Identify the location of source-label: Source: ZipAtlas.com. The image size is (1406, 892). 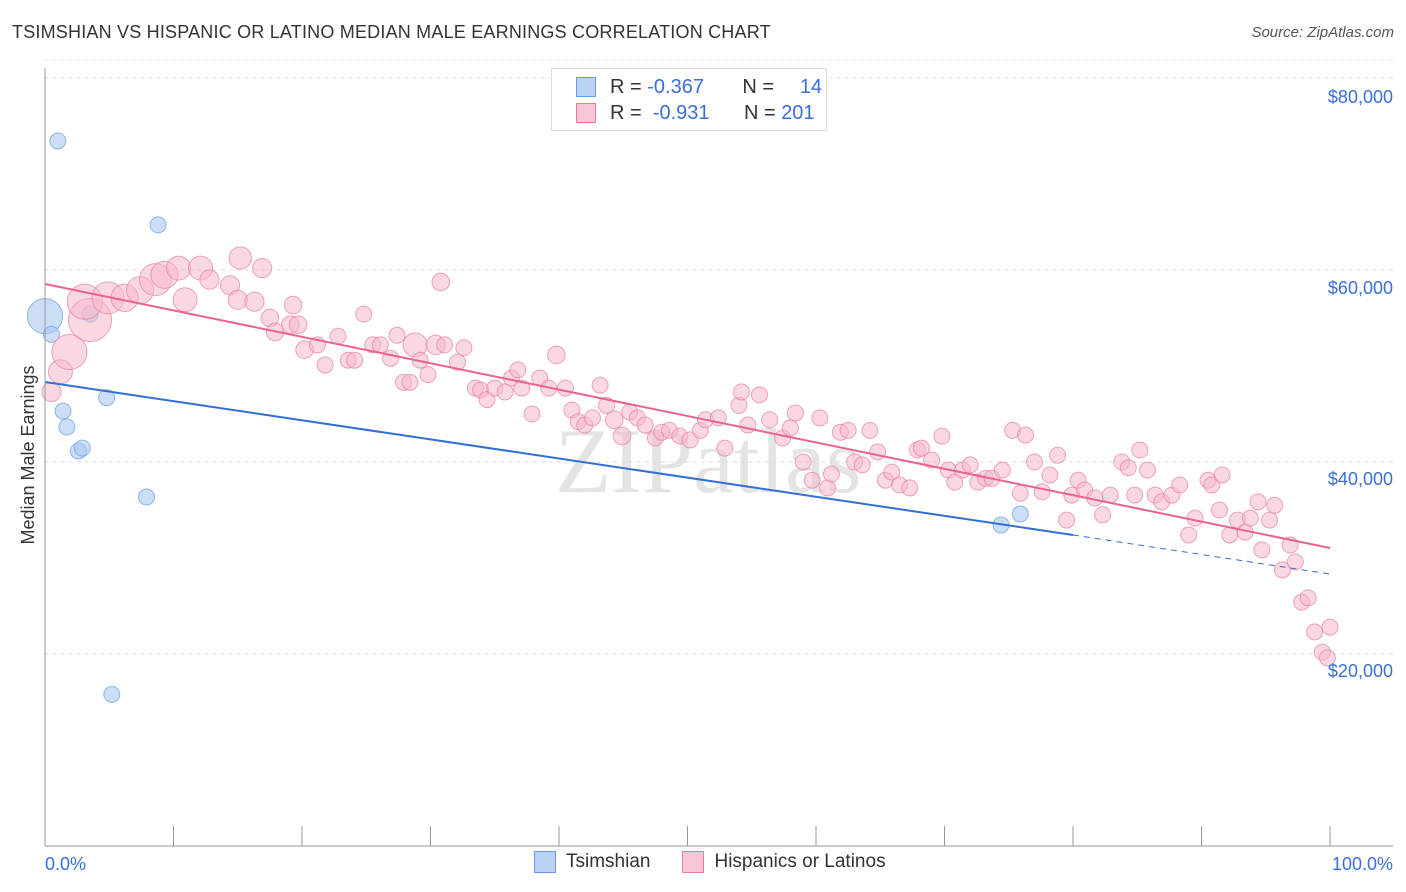
(1322, 32).